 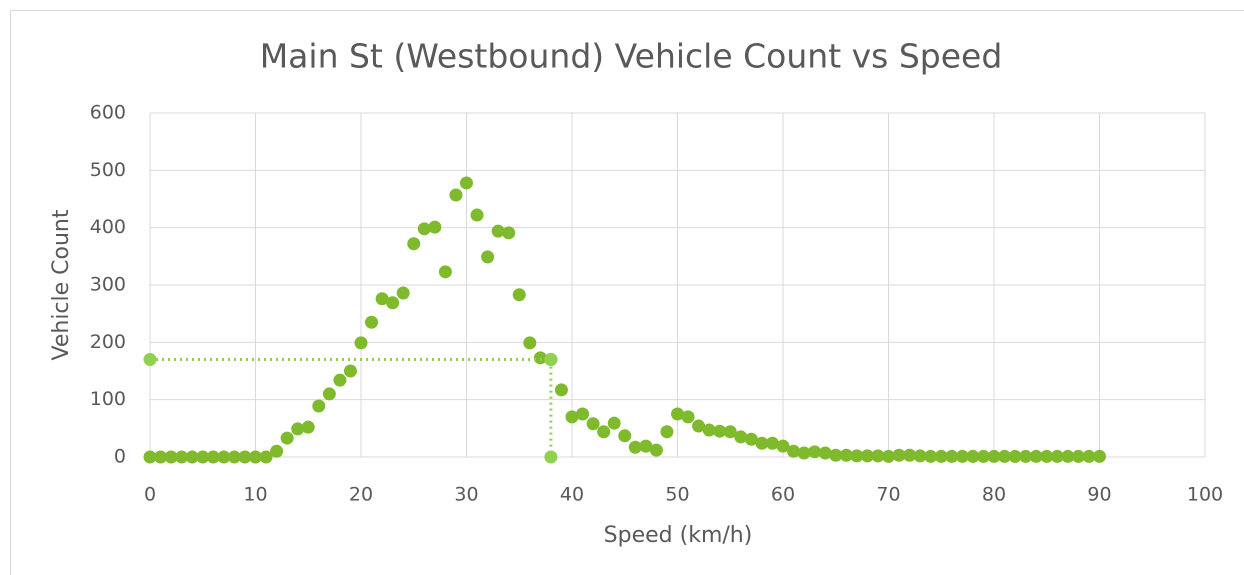 What do you see at coordinates (1205, 495) in the screenshot?
I see `x-tick-label: 100` at bounding box center [1205, 495].